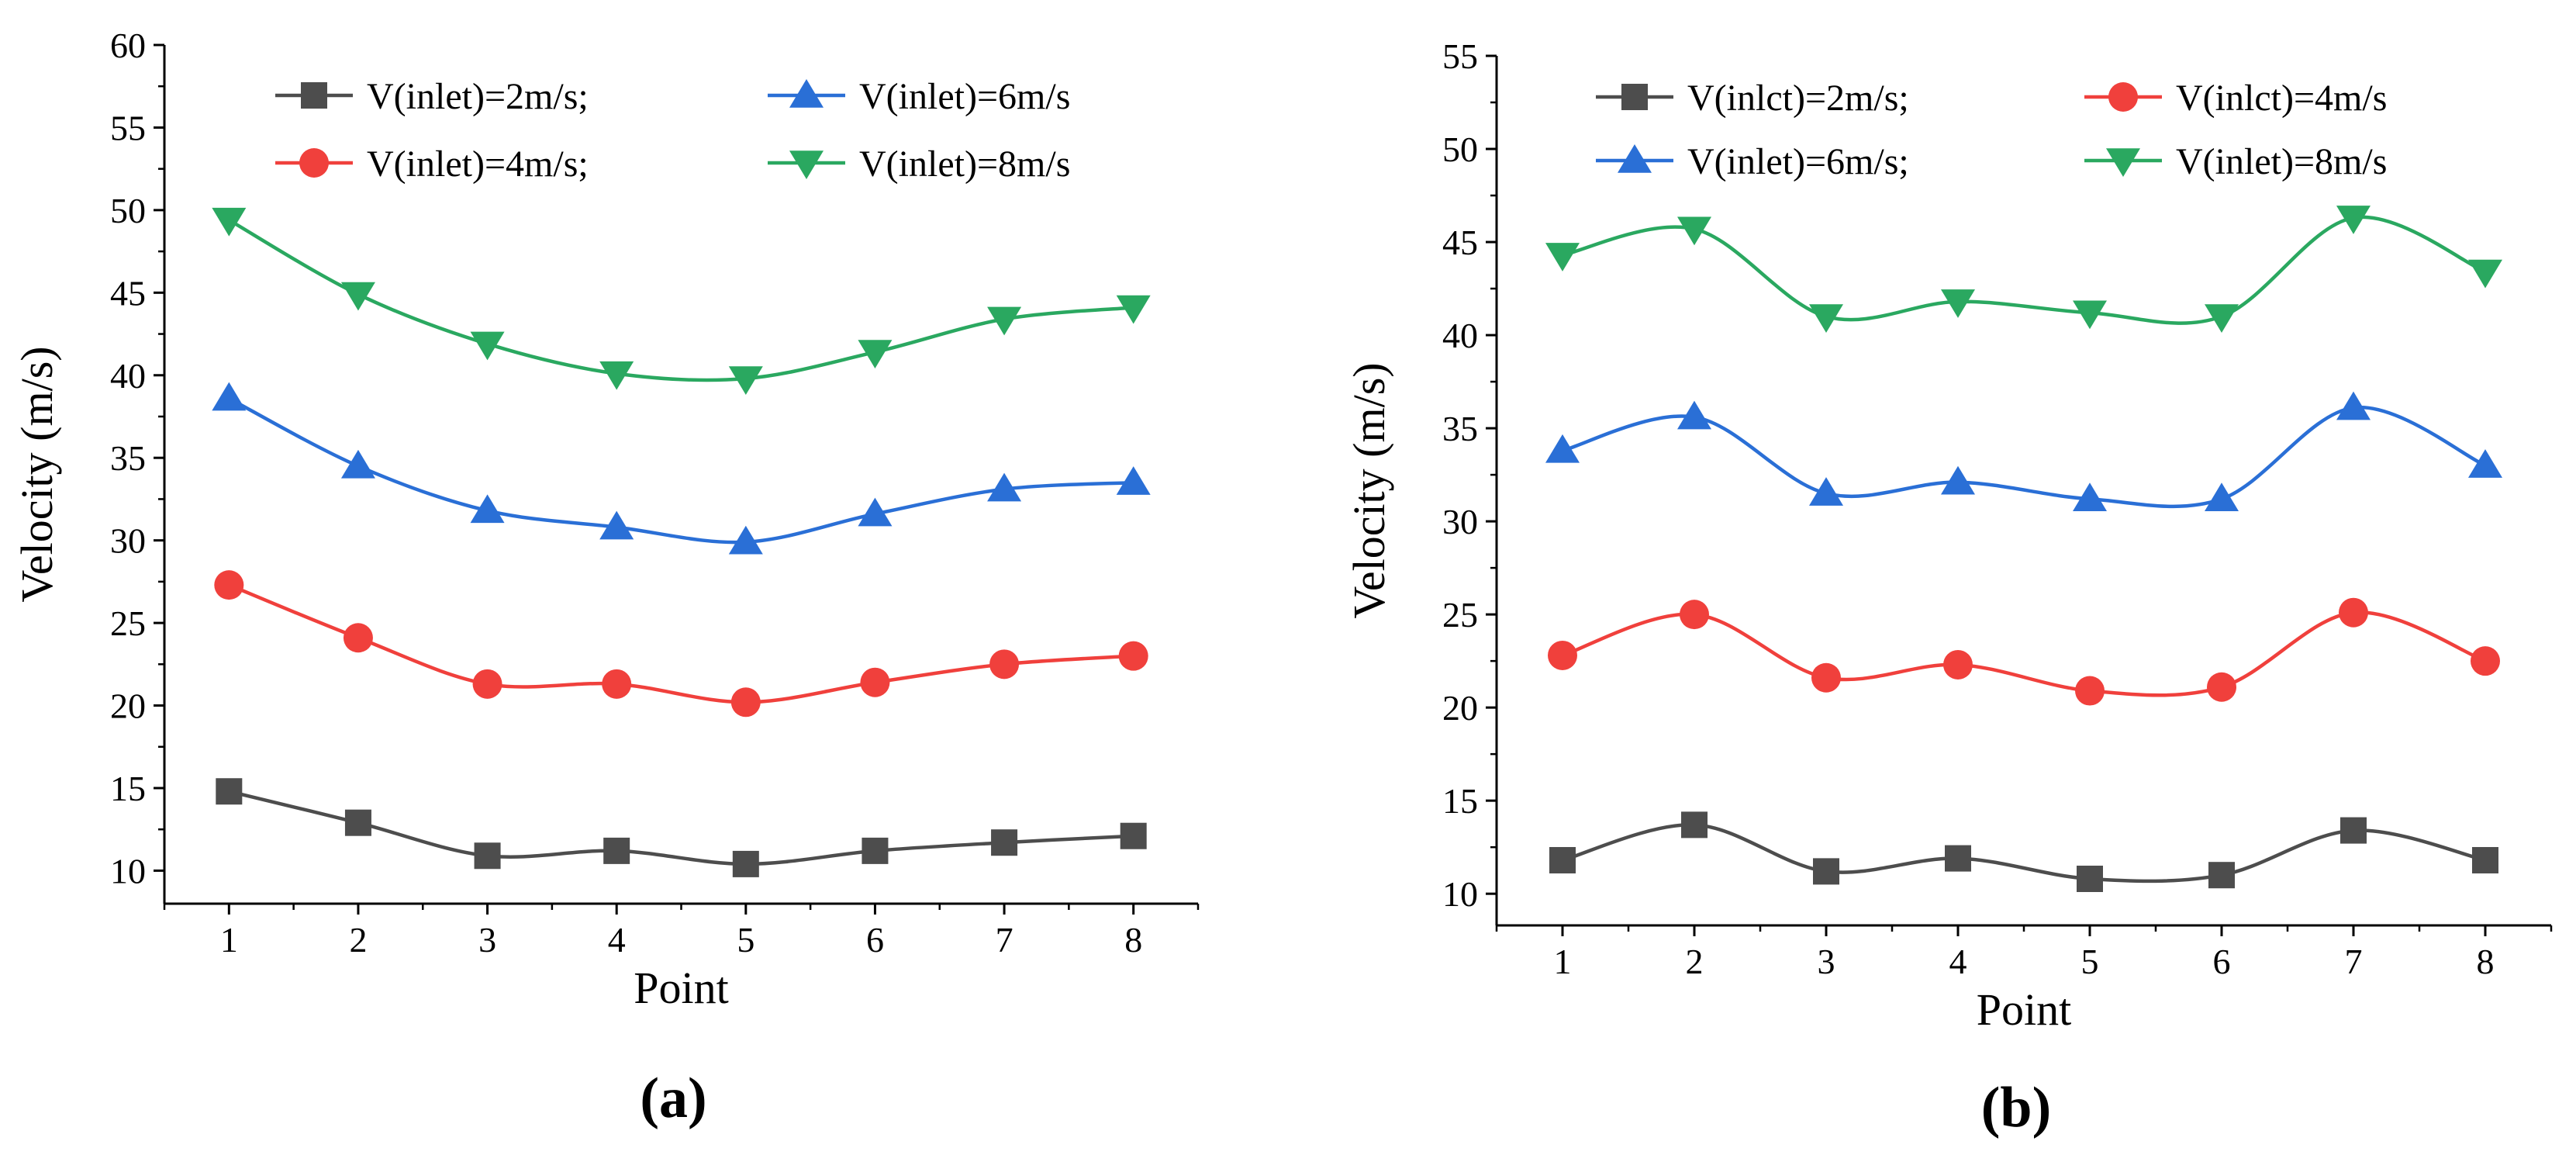  I want to click on panel-label: (a), so click(673, 1098).